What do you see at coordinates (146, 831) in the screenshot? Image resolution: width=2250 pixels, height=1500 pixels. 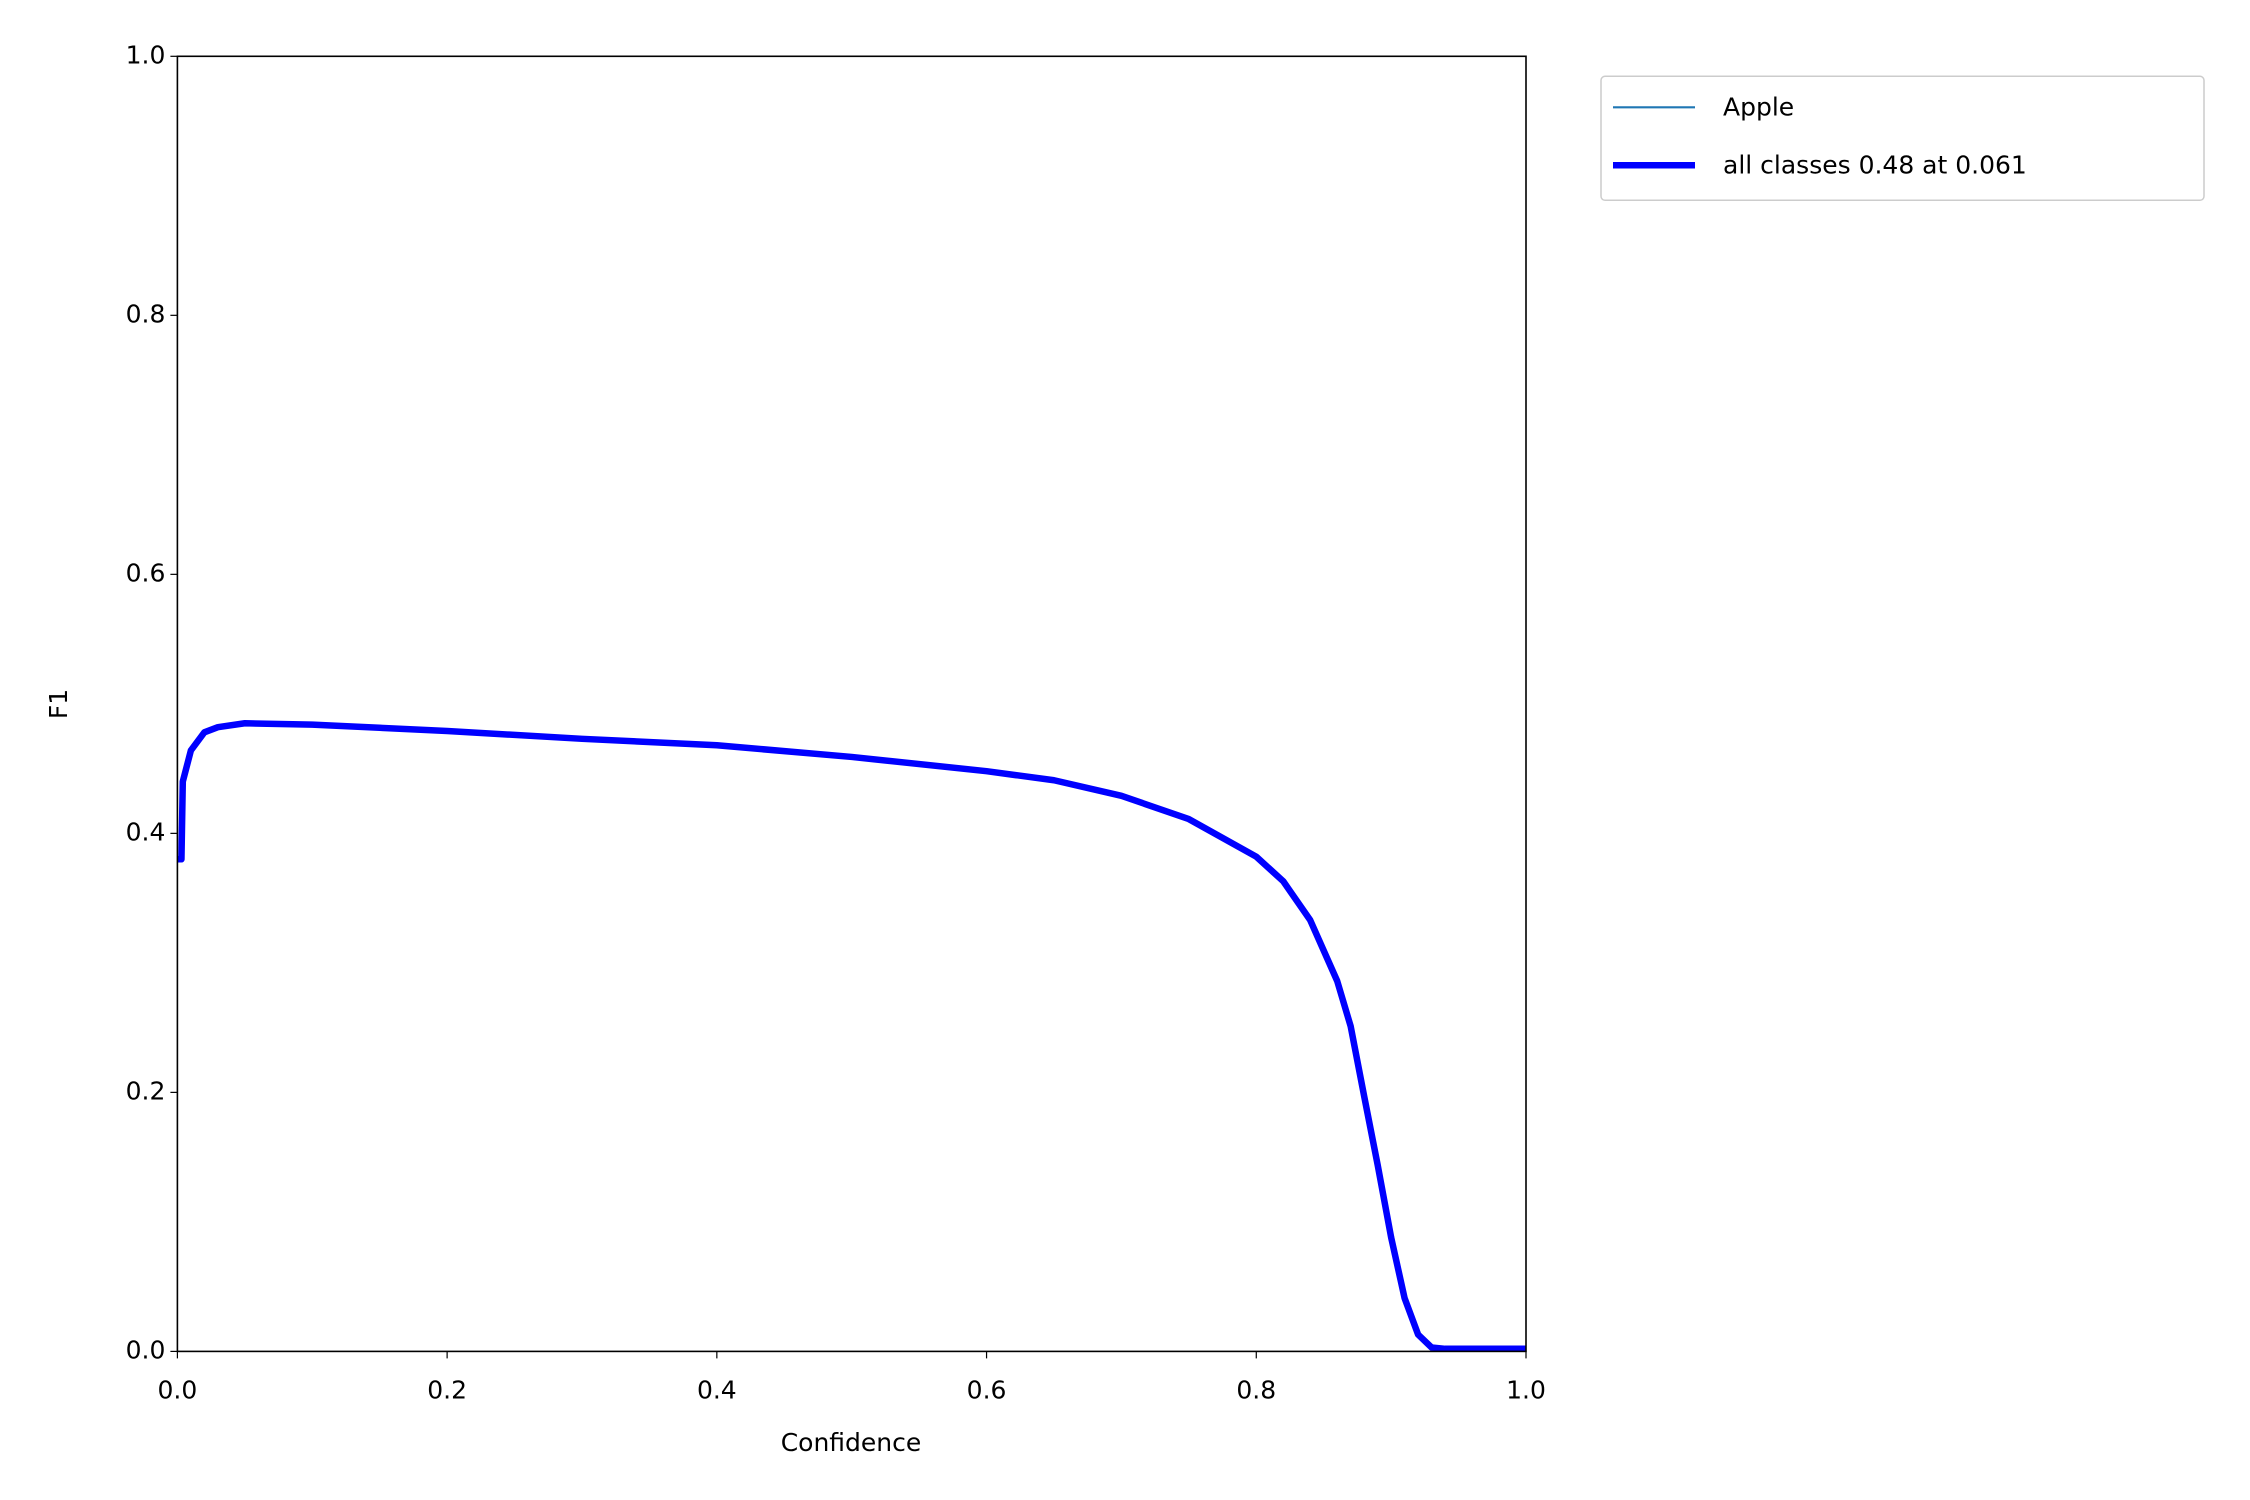 I see `y-tick-label: 0.4` at bounding box center [146, 831].